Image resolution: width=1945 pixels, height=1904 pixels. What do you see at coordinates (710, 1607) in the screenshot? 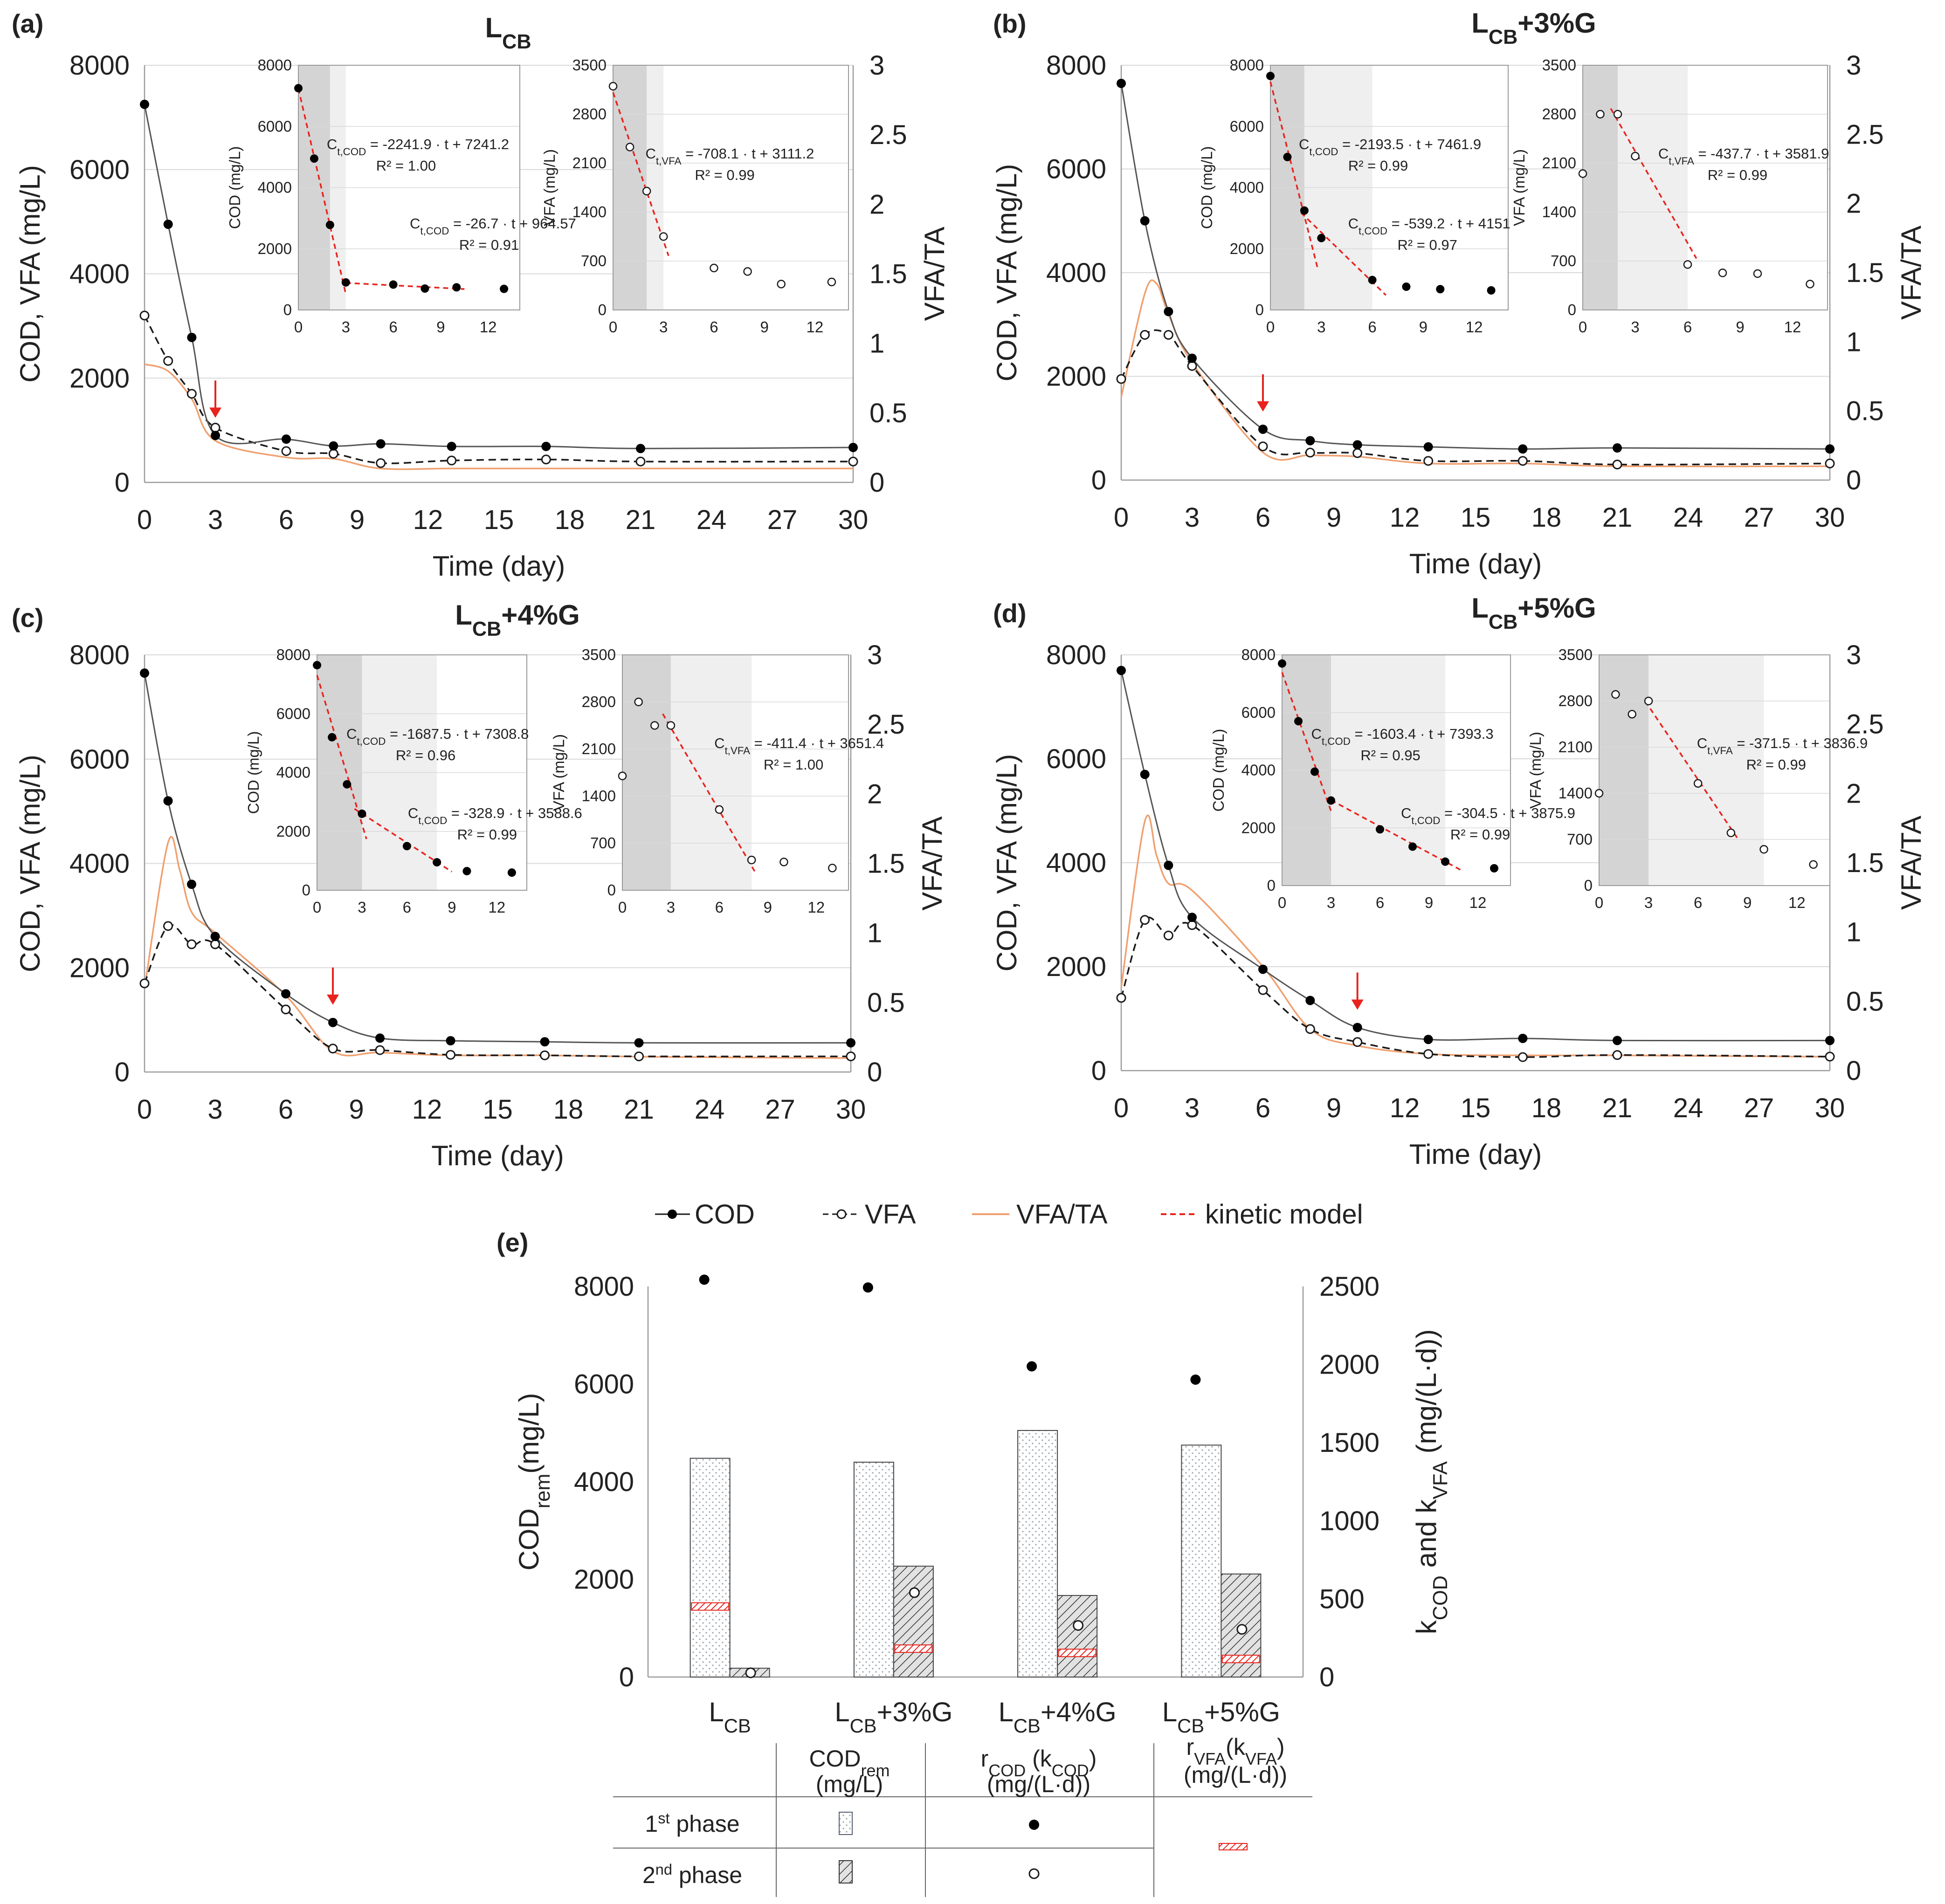
I see `rate-vfa` at bounding box center [710, 1607].